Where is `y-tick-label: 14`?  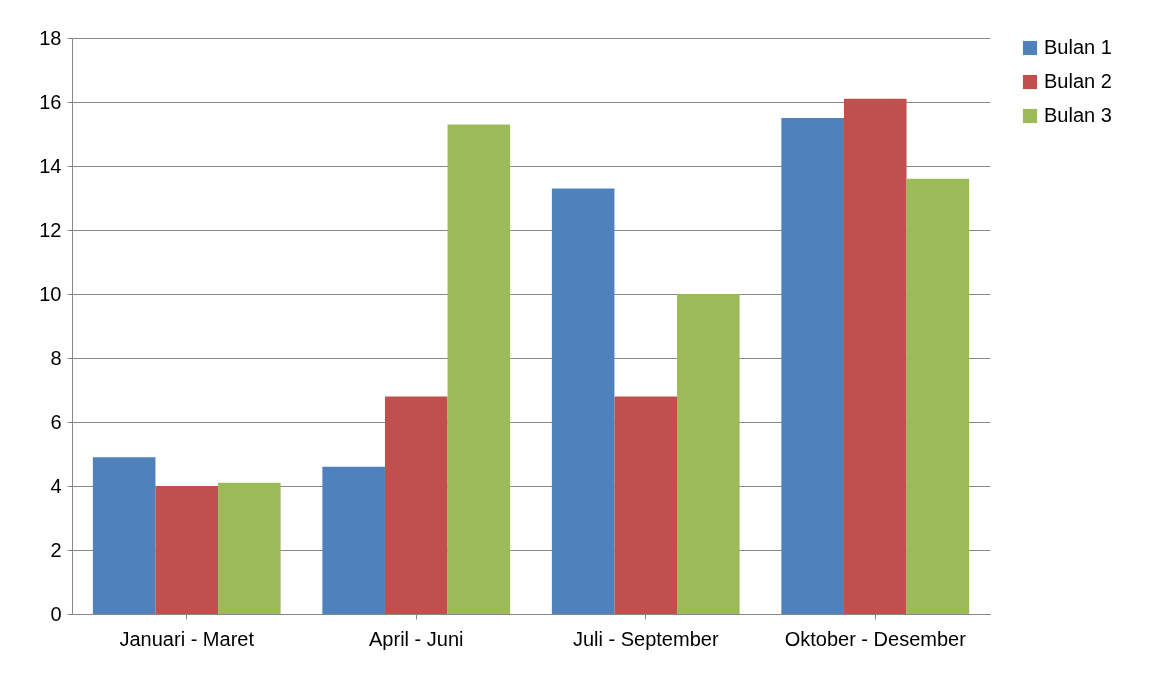
y-tick-label: 14 is located at coordinates (50, 165).